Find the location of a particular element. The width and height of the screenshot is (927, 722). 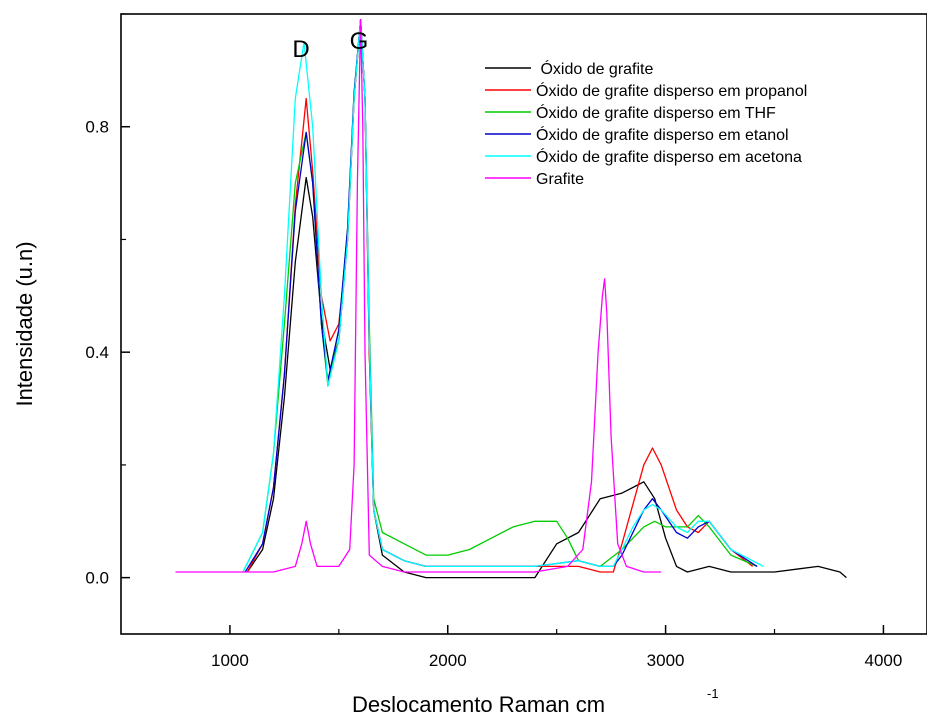

peak-label-g: G is located at coordinates (359, 41).